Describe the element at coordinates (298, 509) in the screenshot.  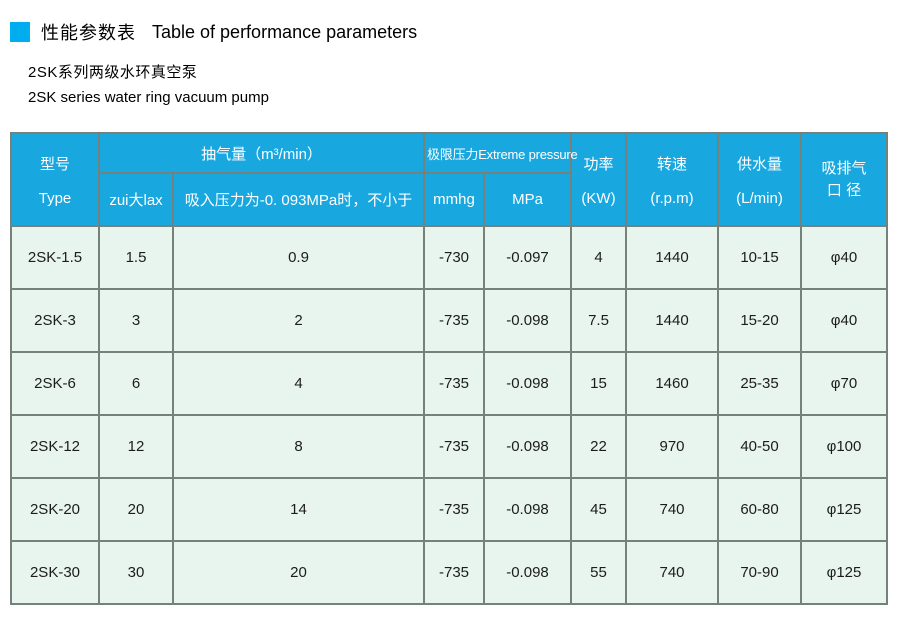
I see `value-cell: 14` at that location.